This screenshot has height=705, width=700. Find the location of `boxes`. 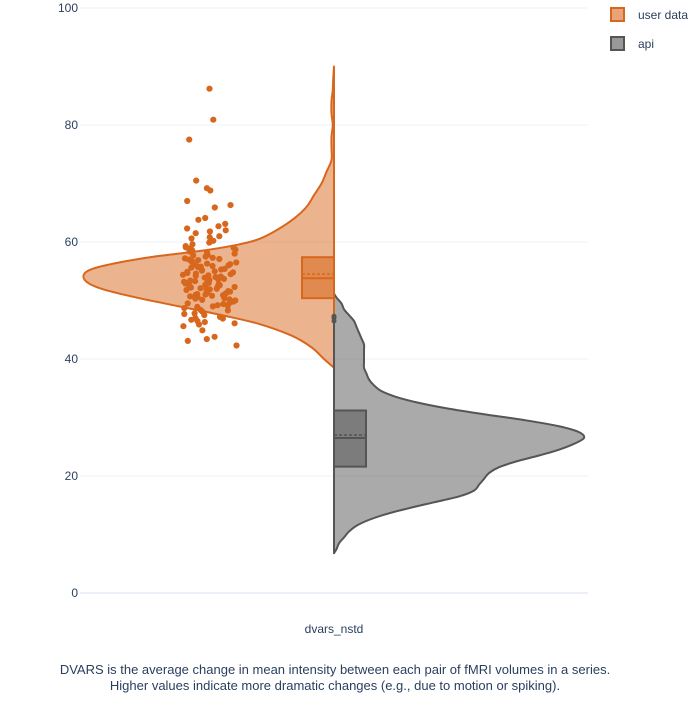

boxes is located at coordinates (334, 366).